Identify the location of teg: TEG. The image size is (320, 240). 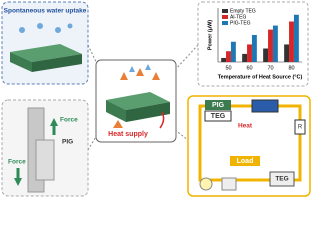
(218, 116).